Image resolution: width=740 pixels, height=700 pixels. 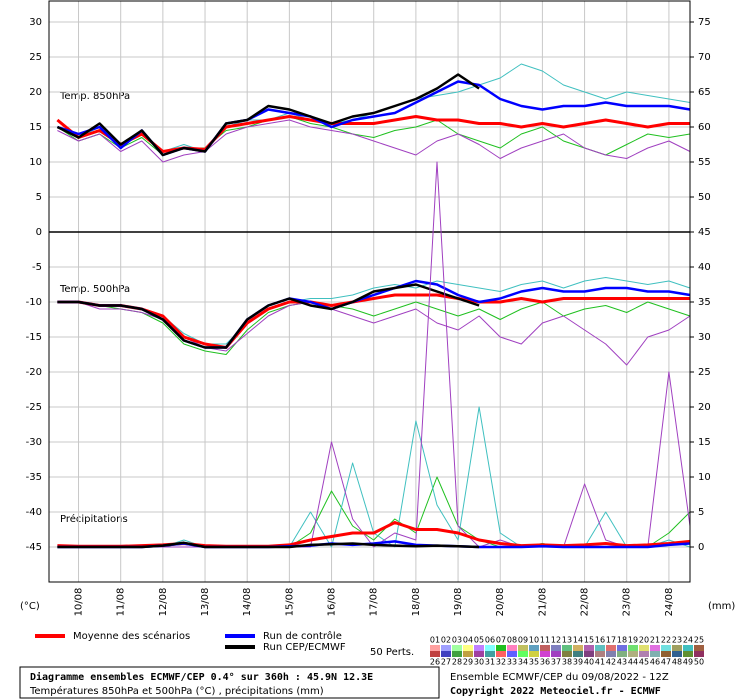 I want to click on member-label: 15, so click(x=589, y=640).